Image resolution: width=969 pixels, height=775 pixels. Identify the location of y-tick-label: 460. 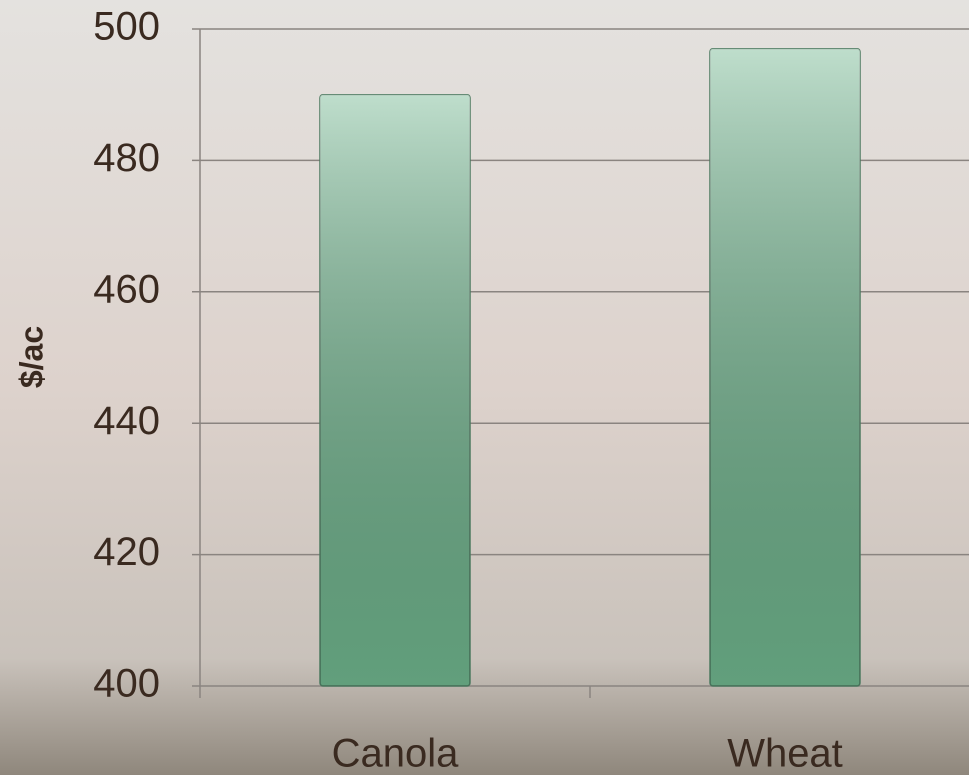
(126, 289).